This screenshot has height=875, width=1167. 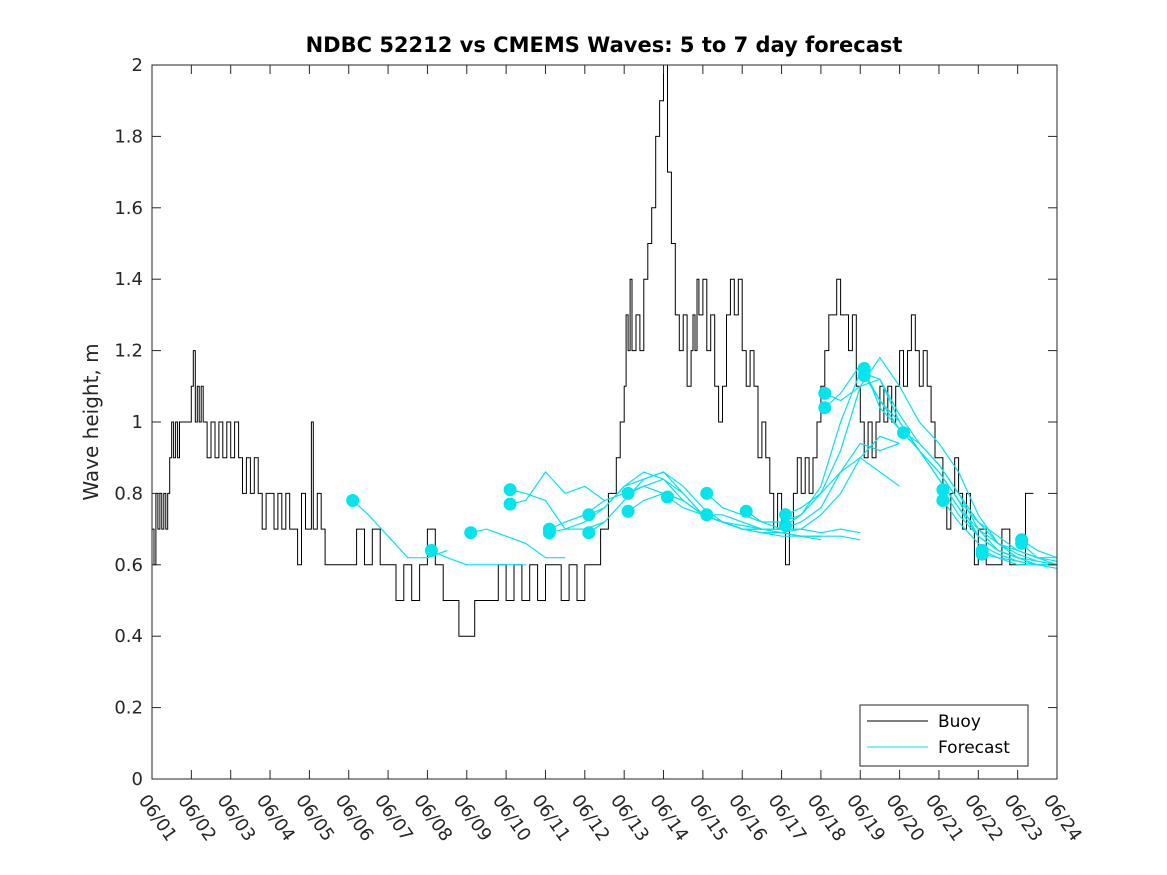 I want to click on y-tick-label: 1.2, so click(x=128, y=351).